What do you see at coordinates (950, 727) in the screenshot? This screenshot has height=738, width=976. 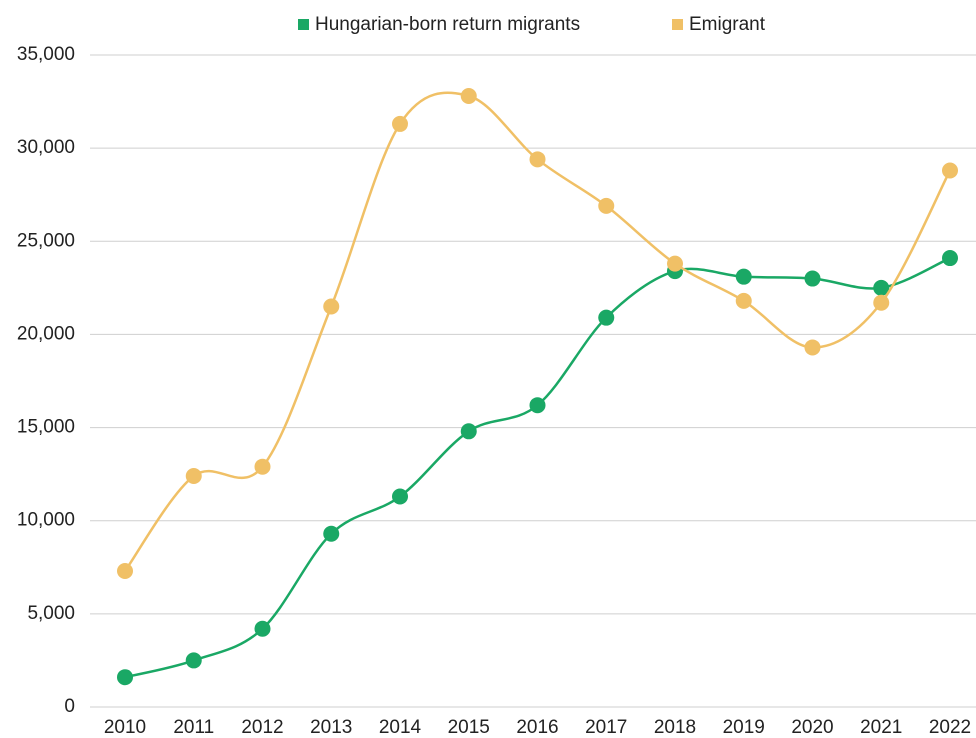 I see `x-tick-label: 2022` at bounding box center [950, 727].